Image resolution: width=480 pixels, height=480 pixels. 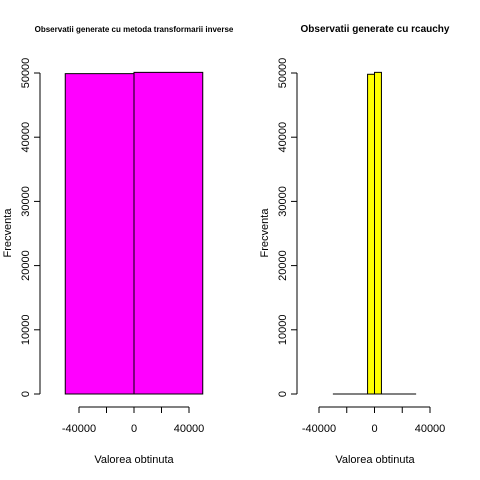 What do you see at coordinates (375, 29) in the screenshot?
I see `chart-title: Observatii generate cu rcauchy` at bounding box center [375, 29].